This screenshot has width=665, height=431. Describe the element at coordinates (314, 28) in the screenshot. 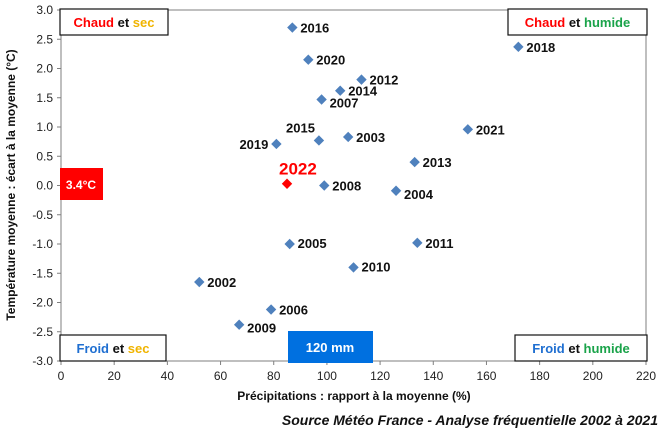

I see `point-label-2016: 2016` at that location.